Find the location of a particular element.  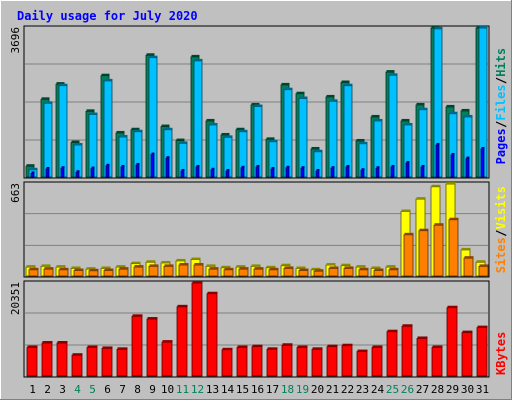

legend-visits-sites: Sites/Visits is located at coordinates (501, 229).